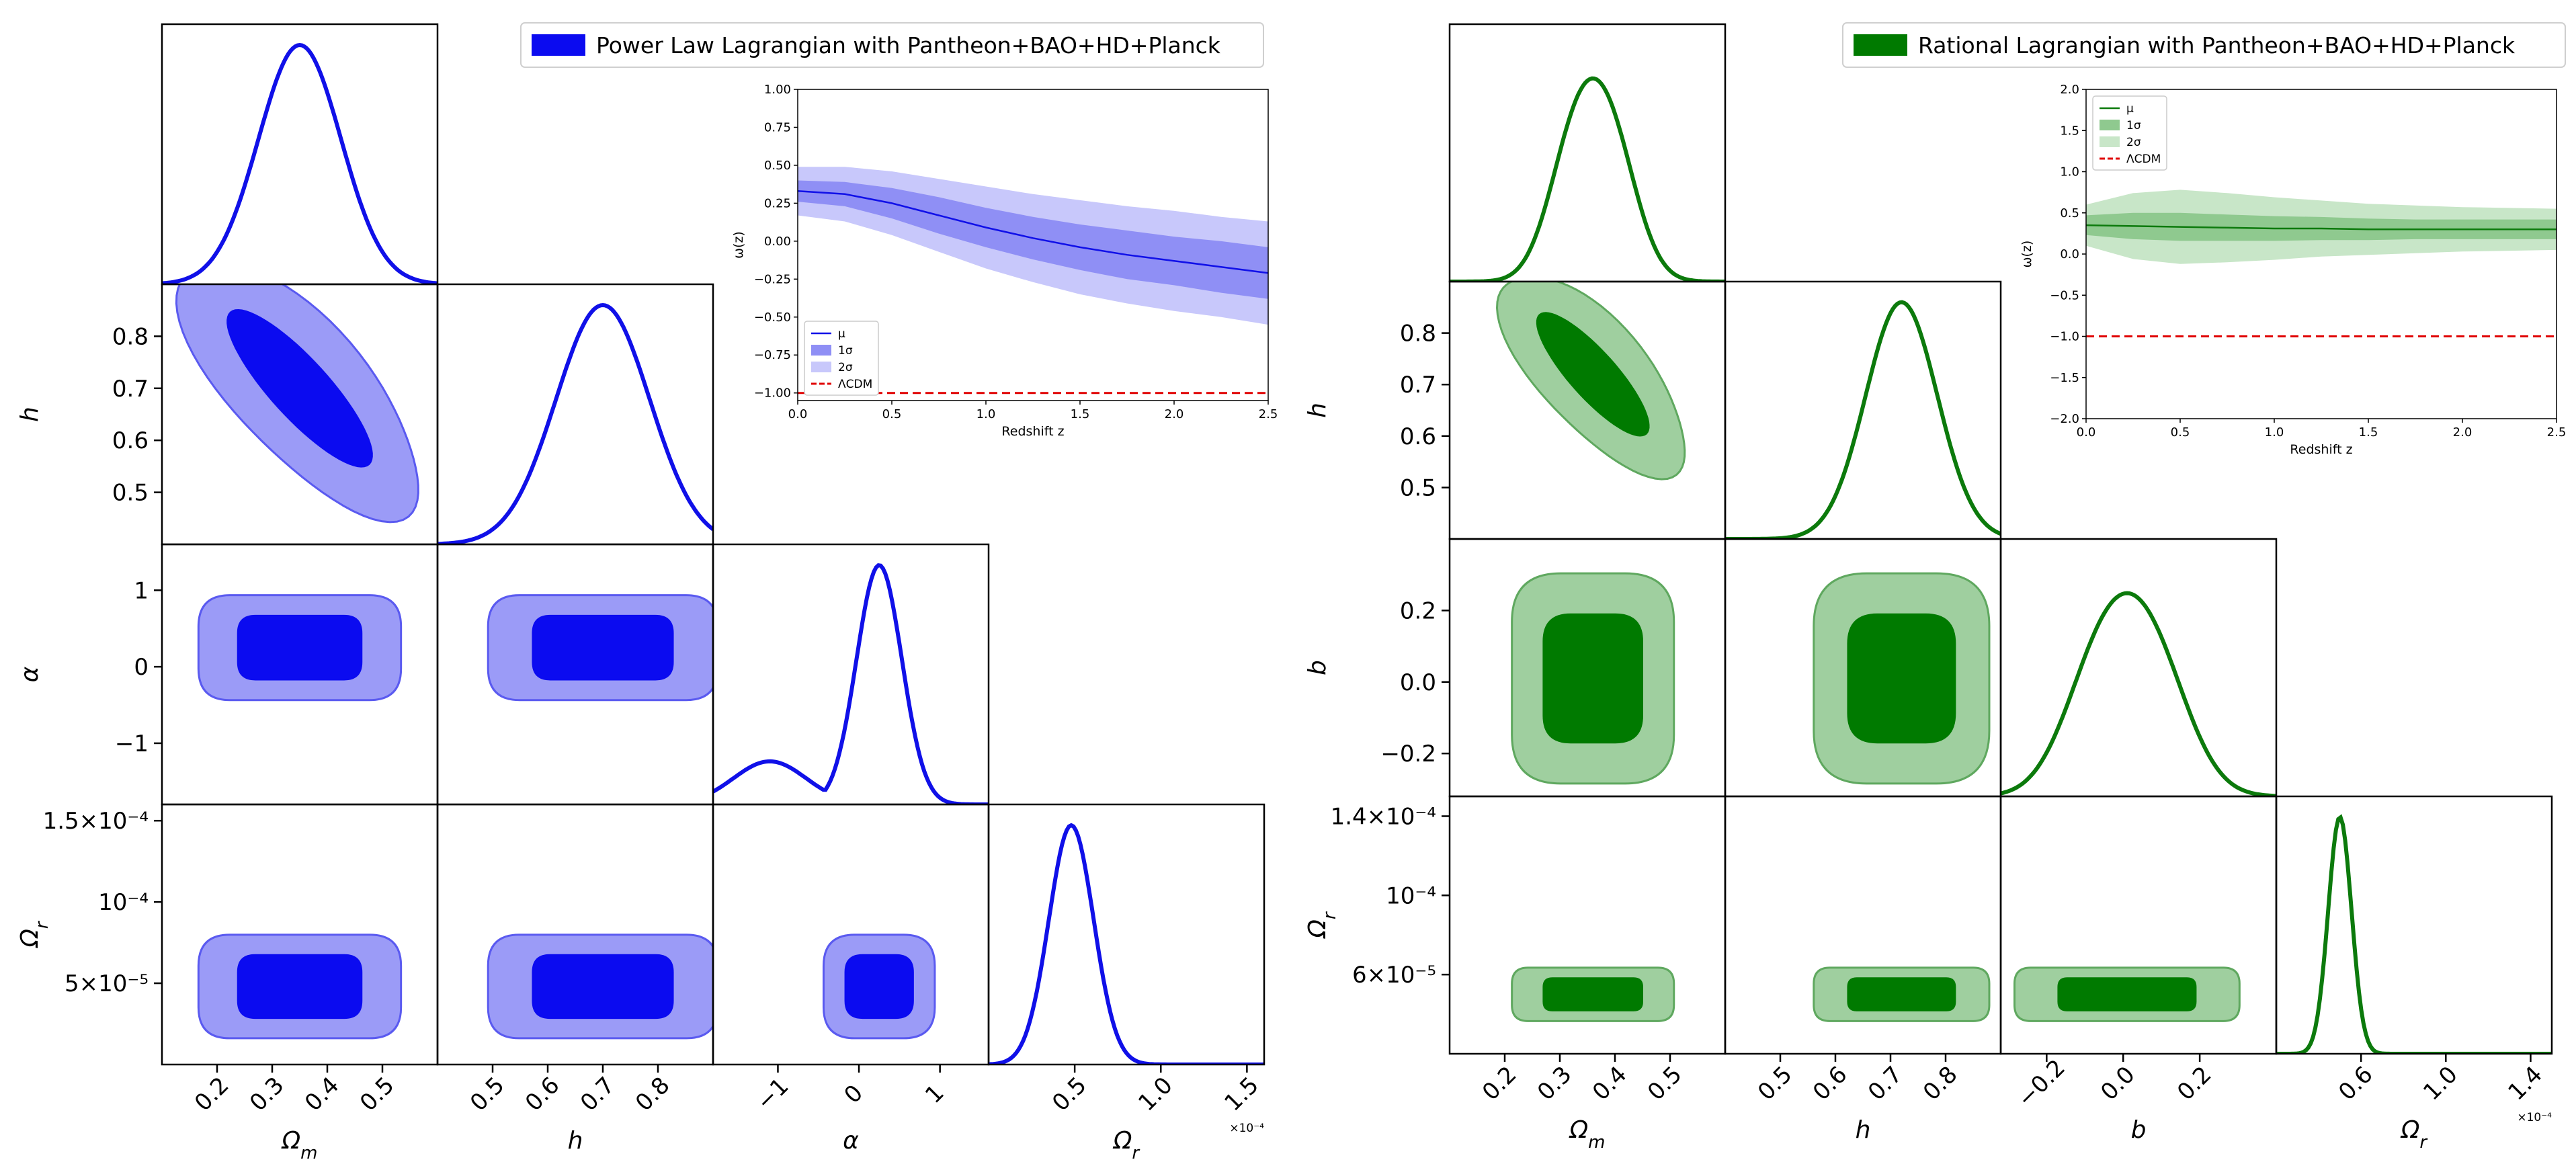 This screenshot has width=2576, height=1166. I want to click on cell-omr-omr: 0.6 1.0 1.4 Ωr ×10⁻⁴, so click(2414, 974).